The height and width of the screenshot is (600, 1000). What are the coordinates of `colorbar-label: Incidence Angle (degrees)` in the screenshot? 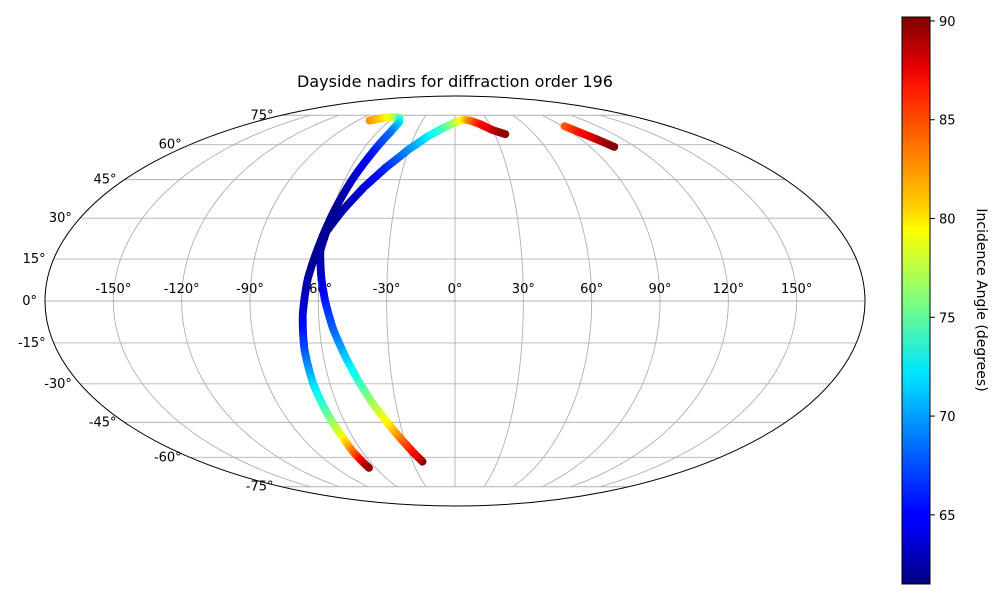 It's located at (981, 299).